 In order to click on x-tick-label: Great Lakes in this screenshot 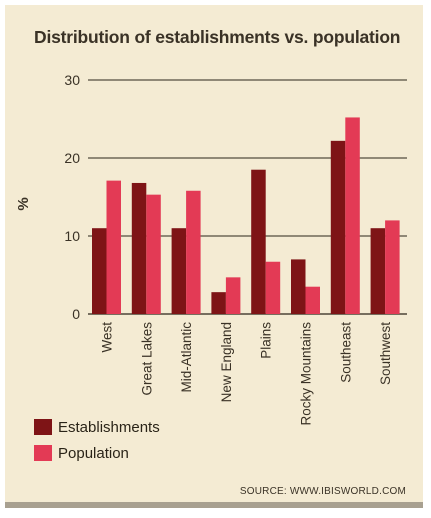, I will do `click(146, 359)`.